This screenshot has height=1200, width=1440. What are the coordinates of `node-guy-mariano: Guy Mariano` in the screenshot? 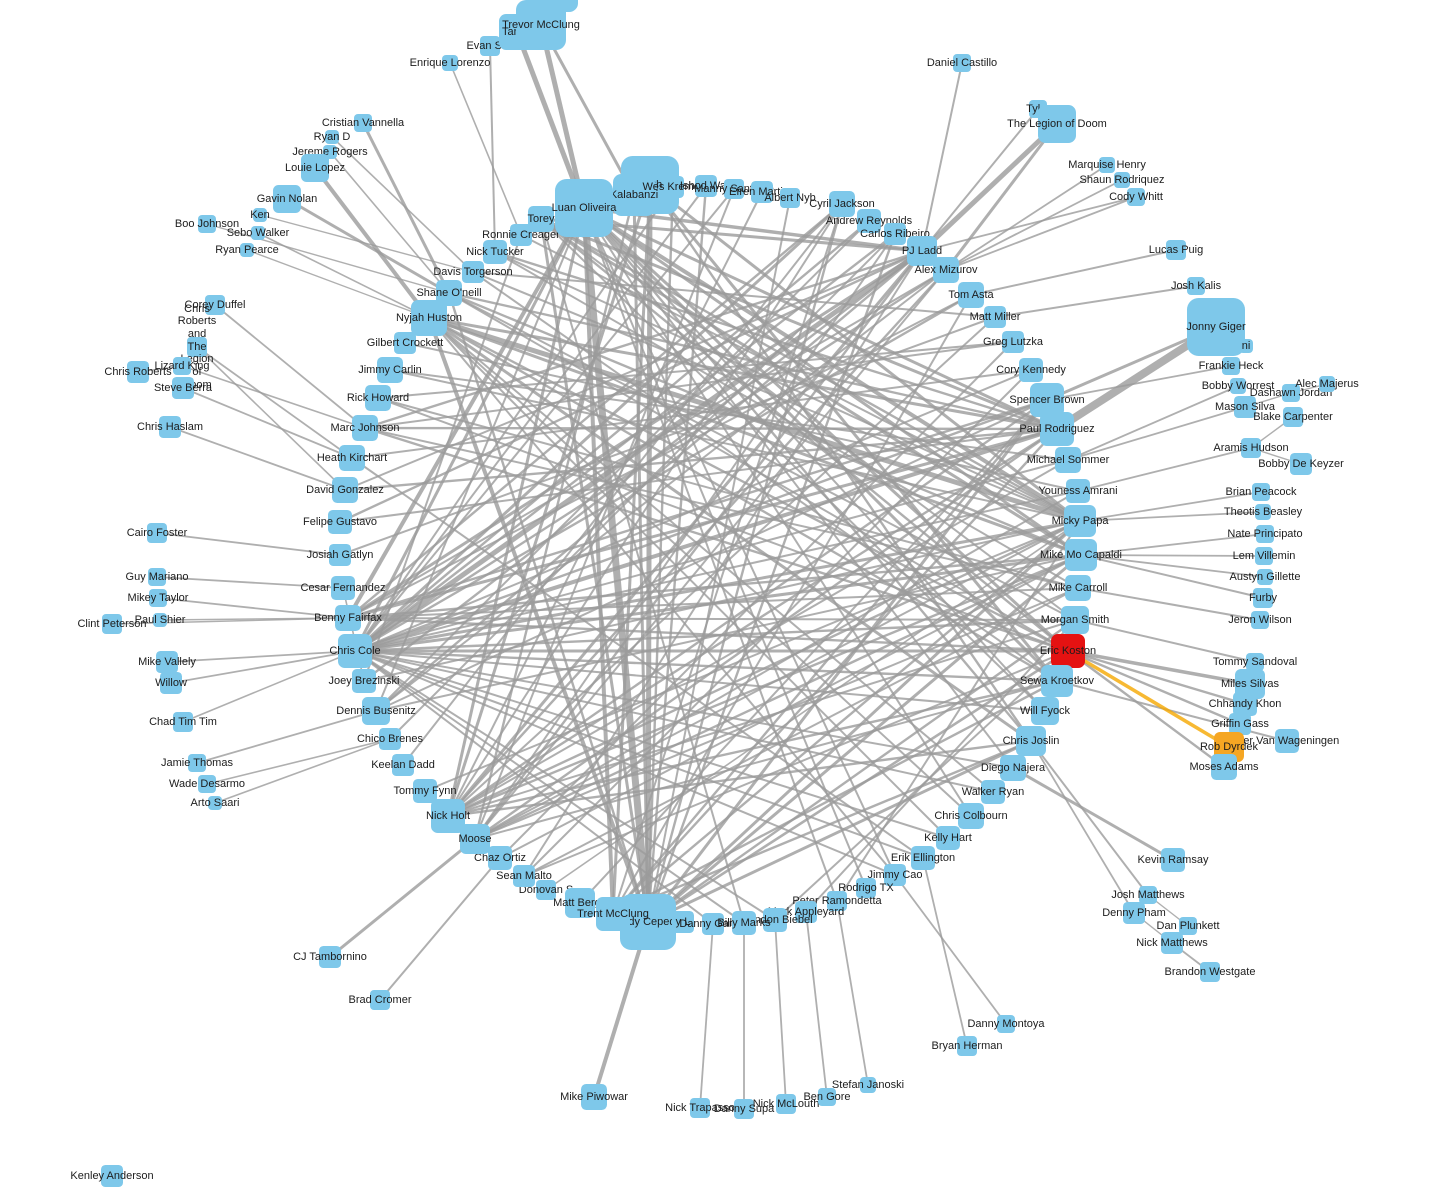 It's located at (157, 577).